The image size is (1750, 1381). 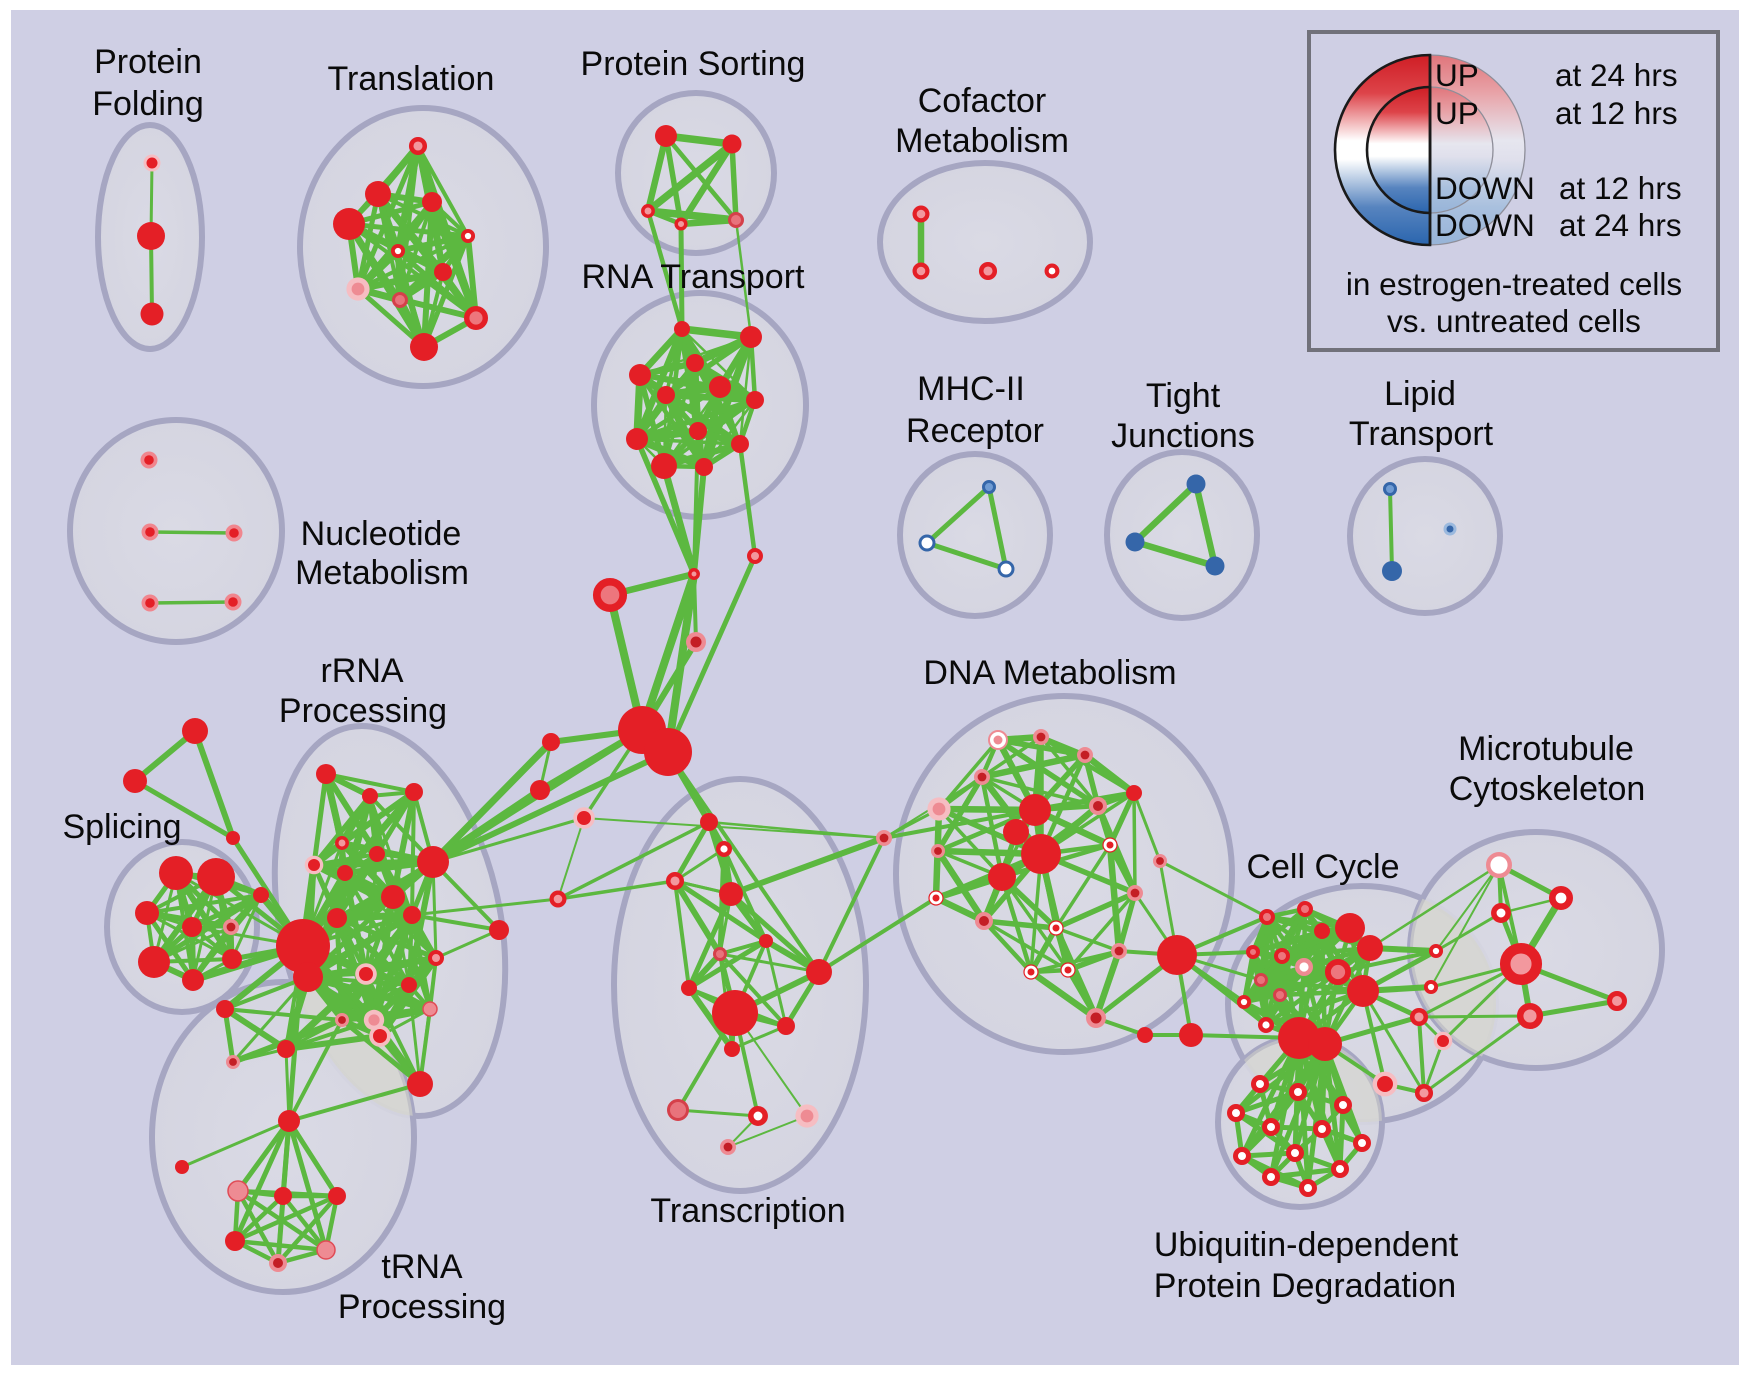 What do you see at coordinates (1421, 434) in the screenshot?
I see `svg-text: Transport` at bounding box center [1421, 434].